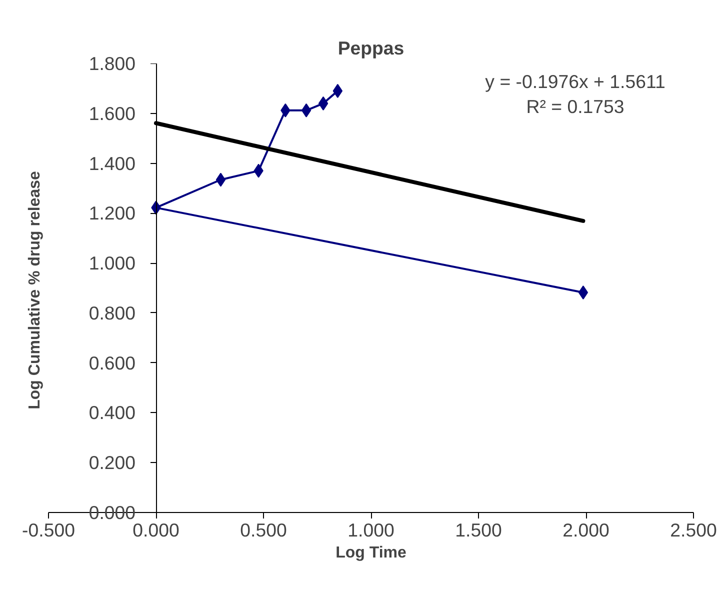 The image size is (727, 594). Describe the element at coordinates (48, 530) in the screenshot. I see `x-tick-label: -0.500` at that location.